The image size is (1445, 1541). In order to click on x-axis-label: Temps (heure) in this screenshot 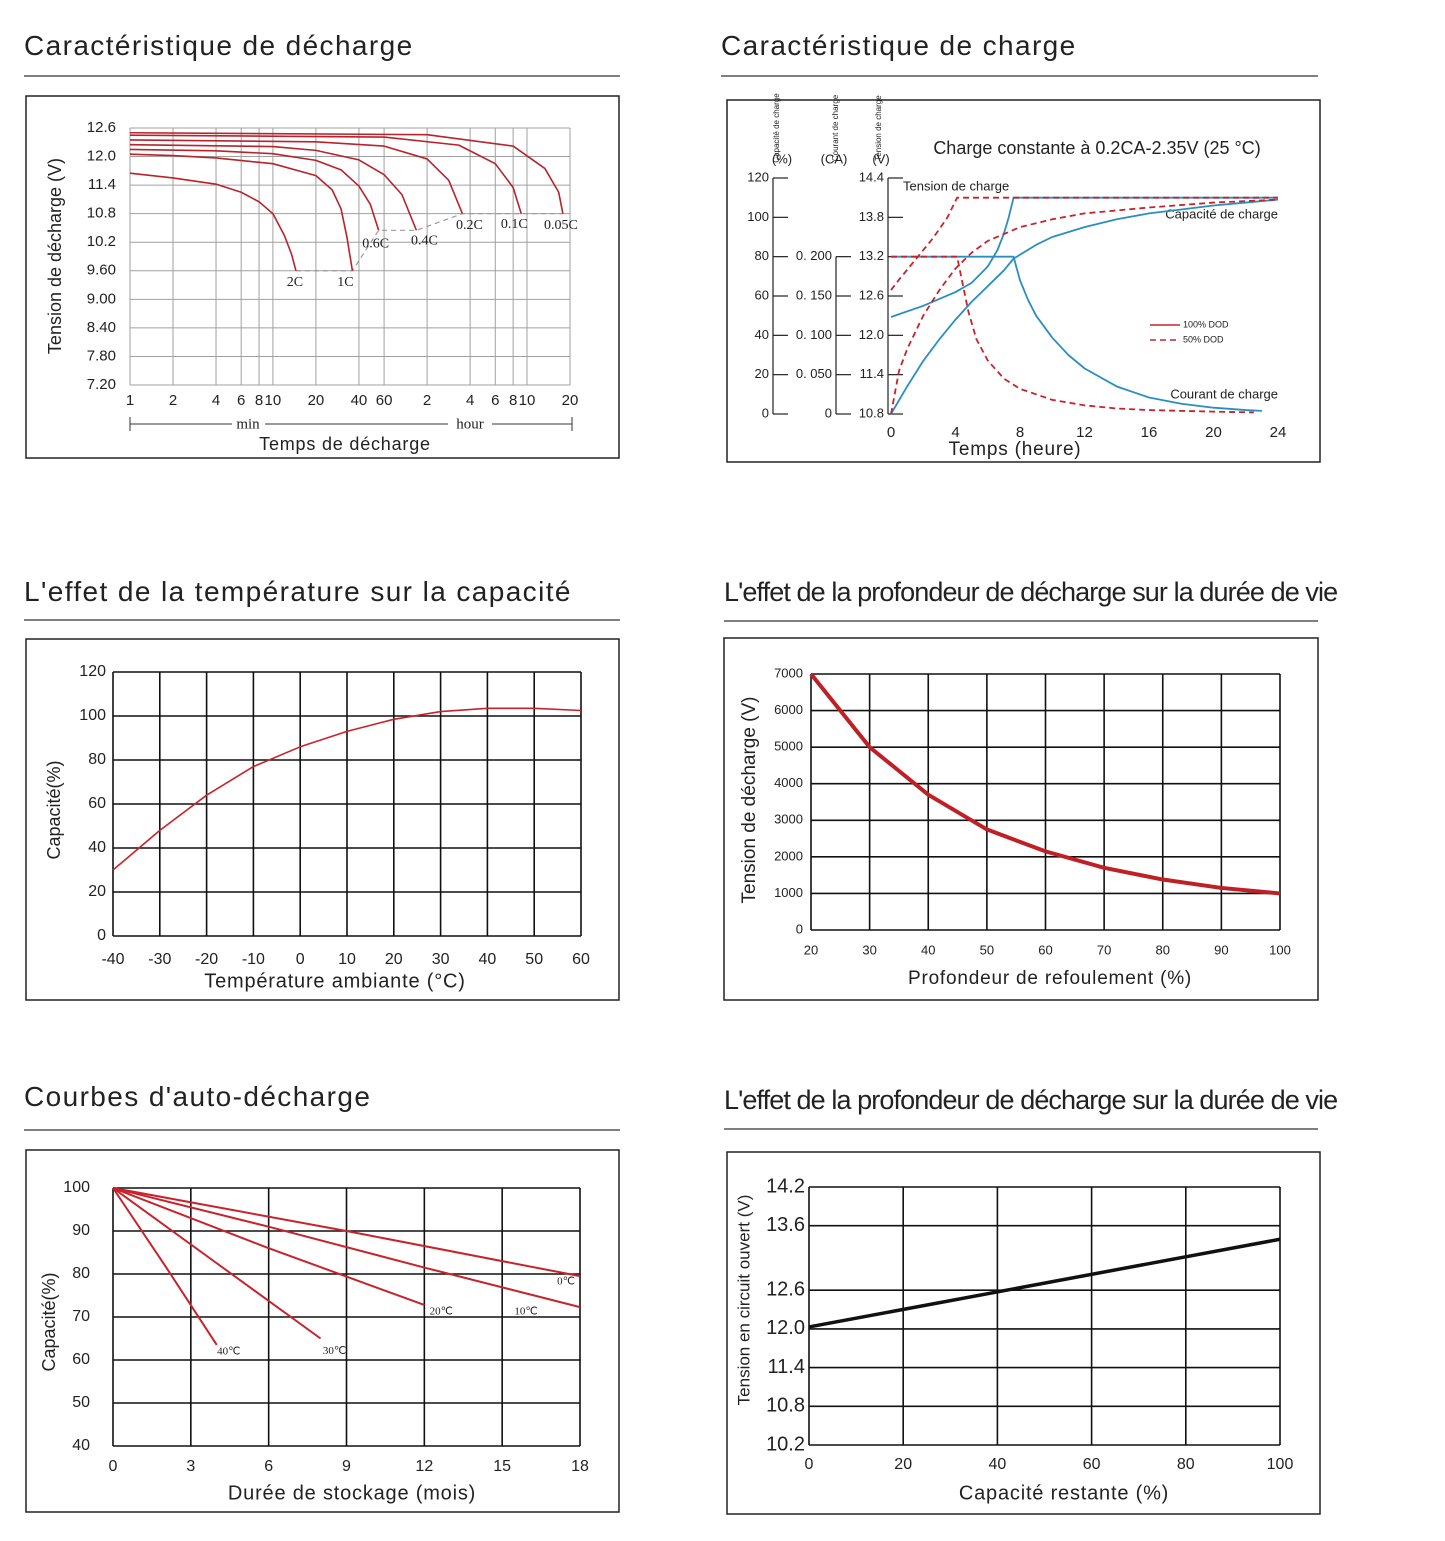, I will do `click(1015, 449)`.